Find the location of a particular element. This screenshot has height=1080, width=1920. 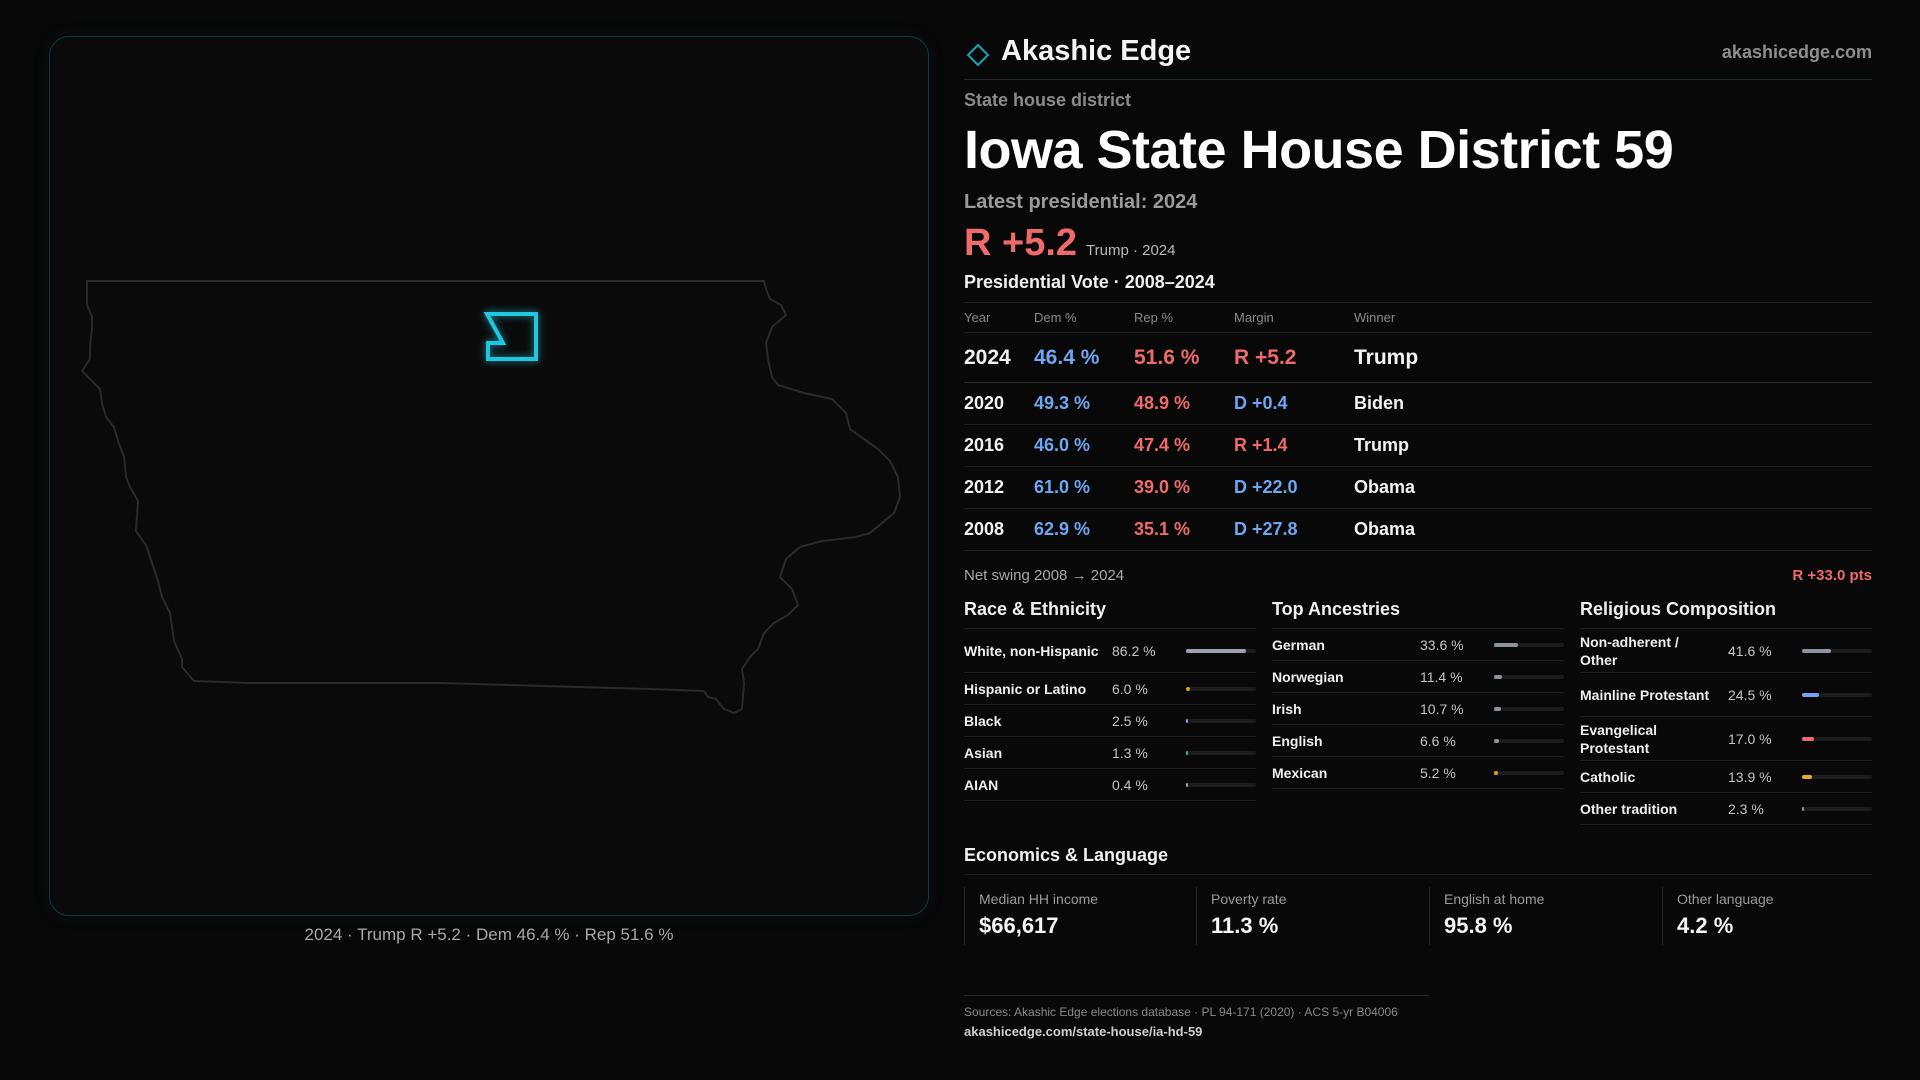

religion-label: Evangelical Protestant is located at coordinates (1619, 738).